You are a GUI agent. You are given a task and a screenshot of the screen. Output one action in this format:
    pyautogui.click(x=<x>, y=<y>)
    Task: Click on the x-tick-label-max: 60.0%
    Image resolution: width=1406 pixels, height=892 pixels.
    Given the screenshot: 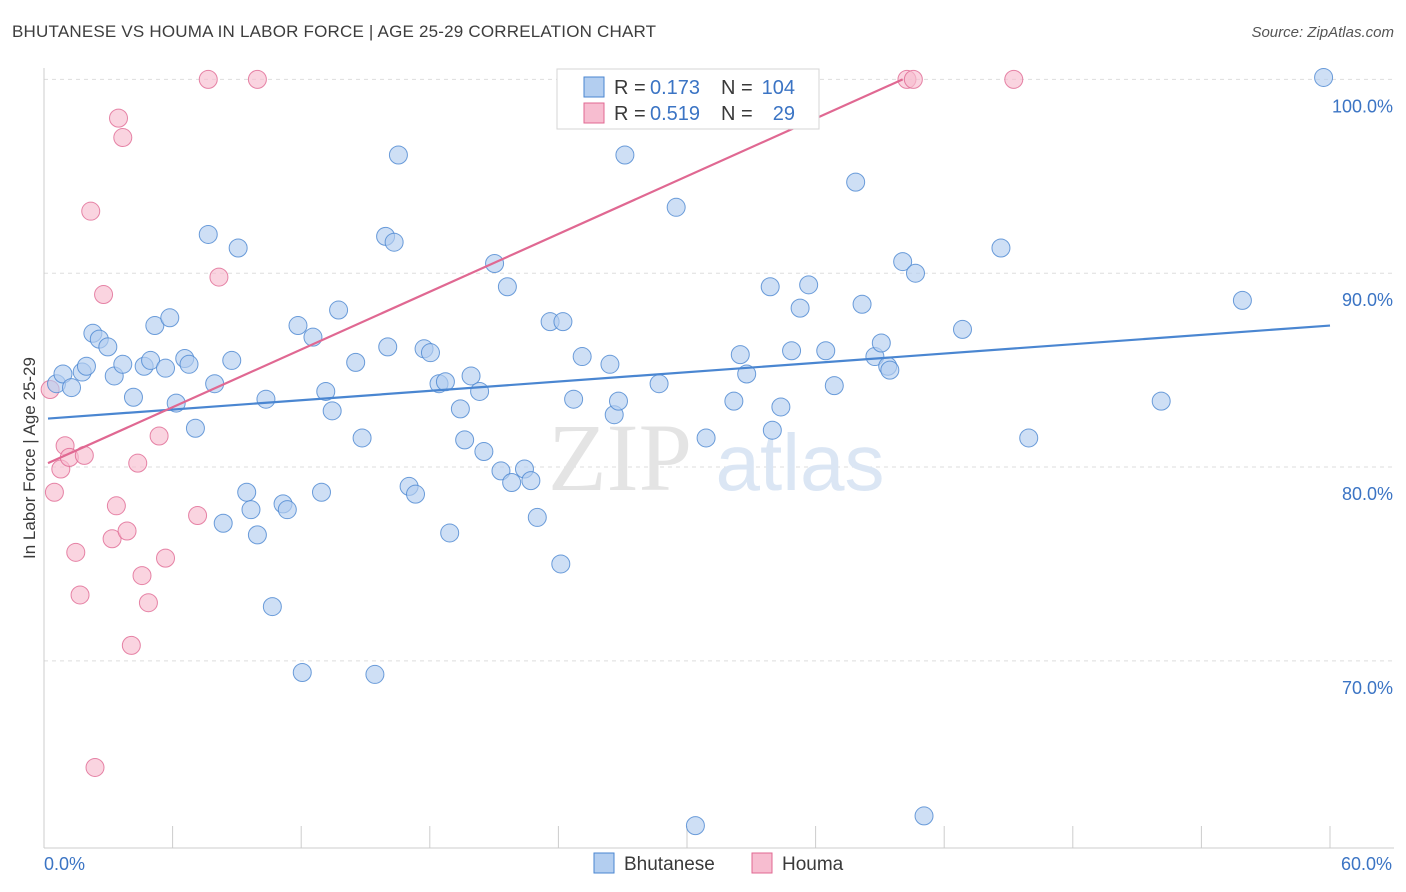 What is the action you would take?
    pyautogui.click(x=1366, y=864)
    